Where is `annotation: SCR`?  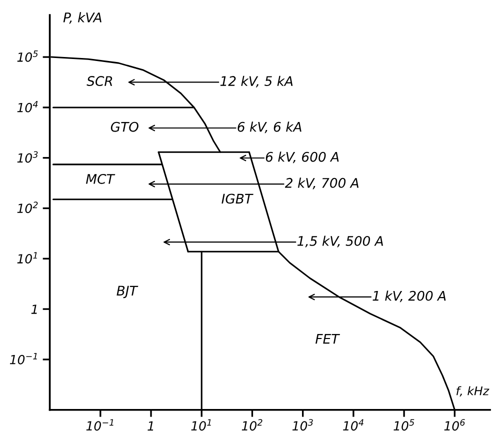 annotation: SCR is located at coordinates (99, 81).